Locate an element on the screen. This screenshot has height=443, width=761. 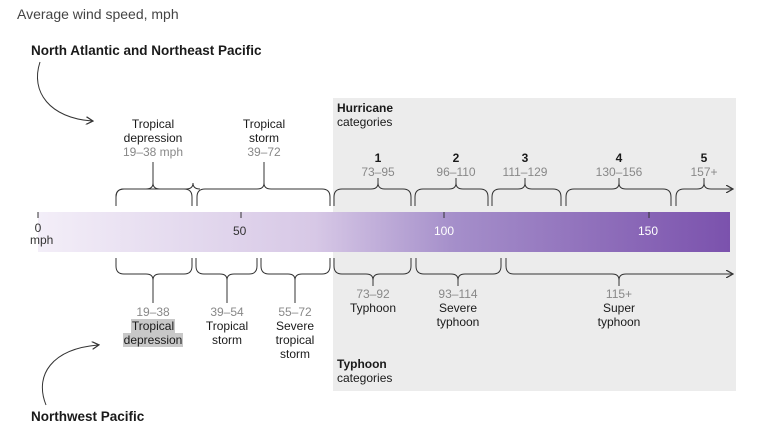
label-severe-typhoon: 93–114 Severe typhoon is located at coordinates (458, 308).